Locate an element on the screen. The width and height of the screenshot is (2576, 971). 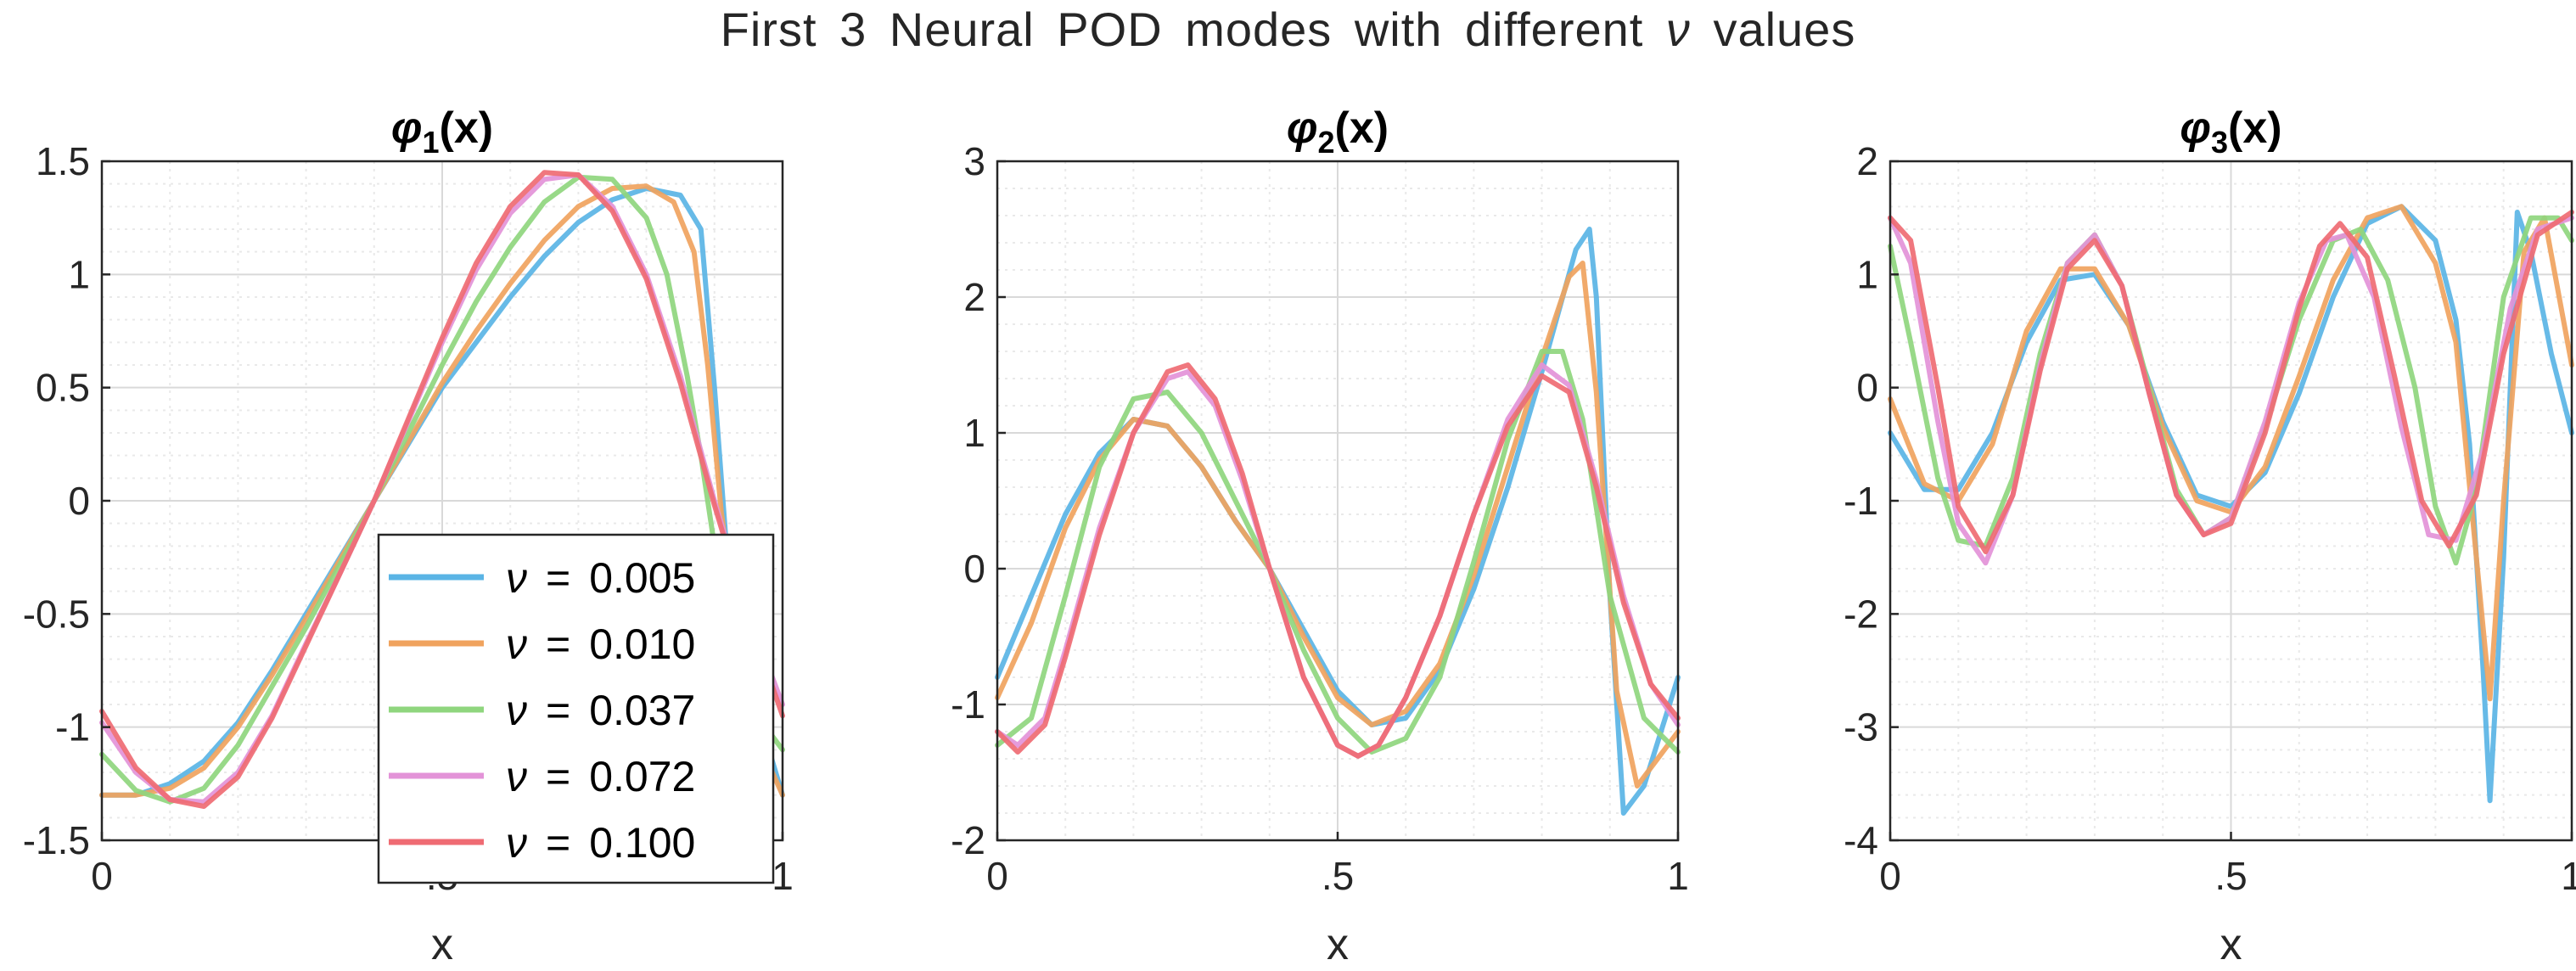
legend-entry-label: ν = 0.072 is located at coordinates (600, 776).